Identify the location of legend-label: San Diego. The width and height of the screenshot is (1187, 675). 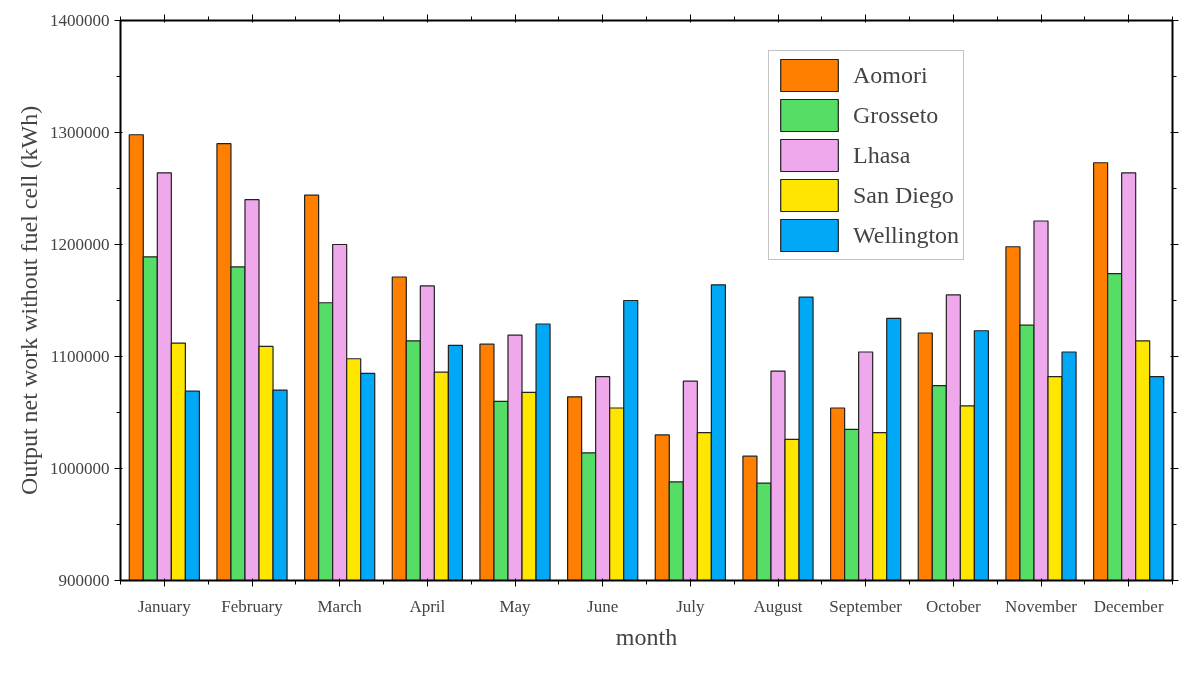
(903, 195).